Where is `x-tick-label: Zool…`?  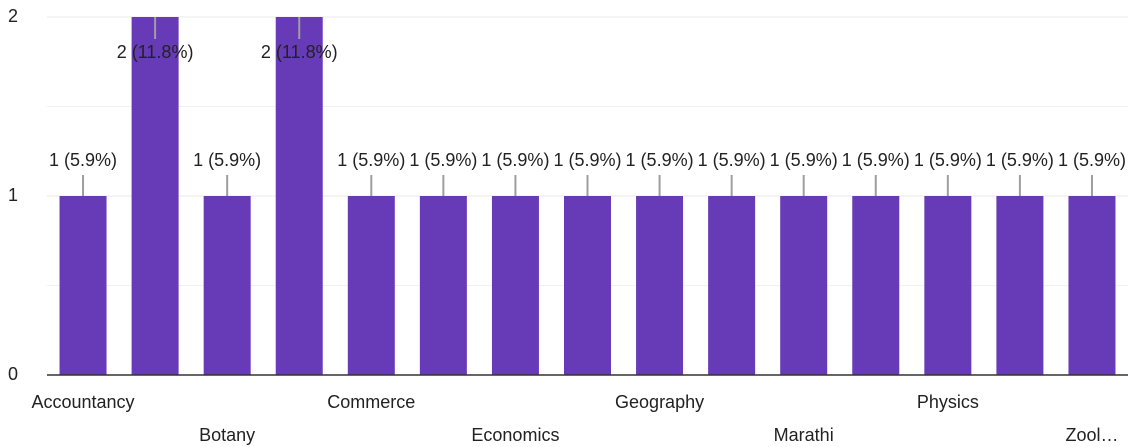
x-tick-label: Zool… is located at coordinates (1091, 435).